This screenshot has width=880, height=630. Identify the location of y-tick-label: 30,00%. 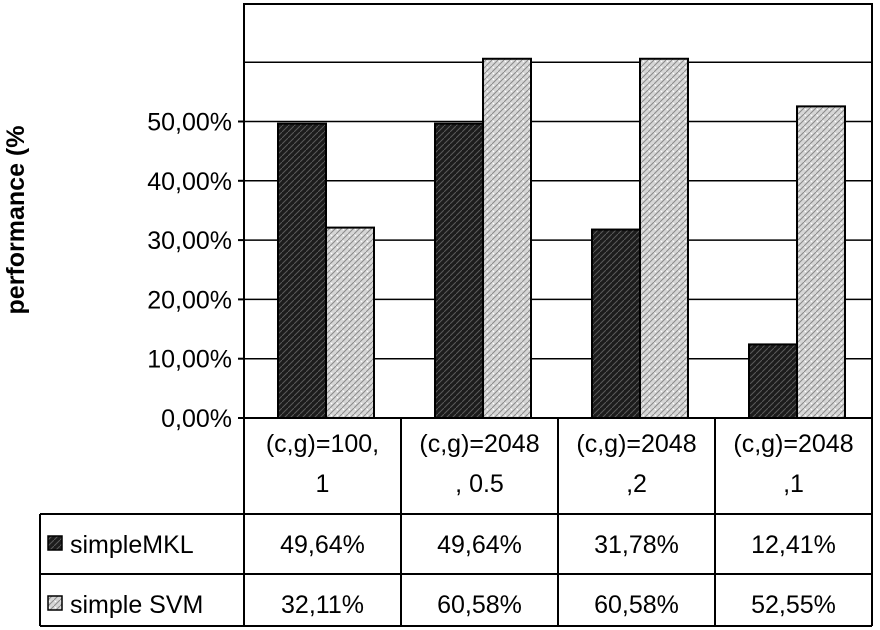
(189, 241).